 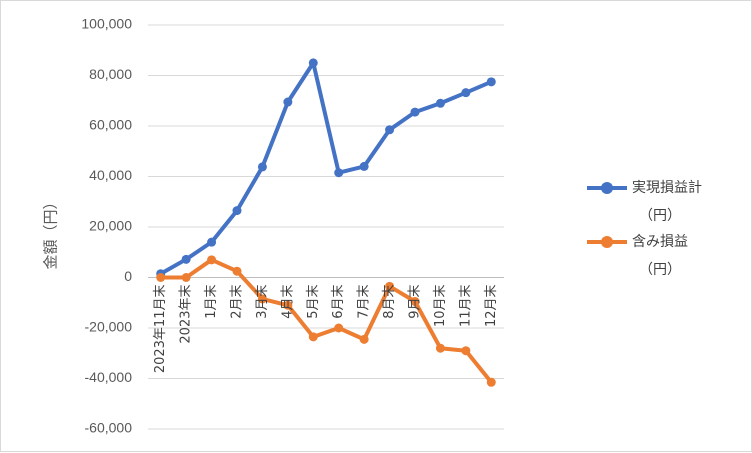 I want to click on x-tick-label: 12月末, so click(x=491, y=306).